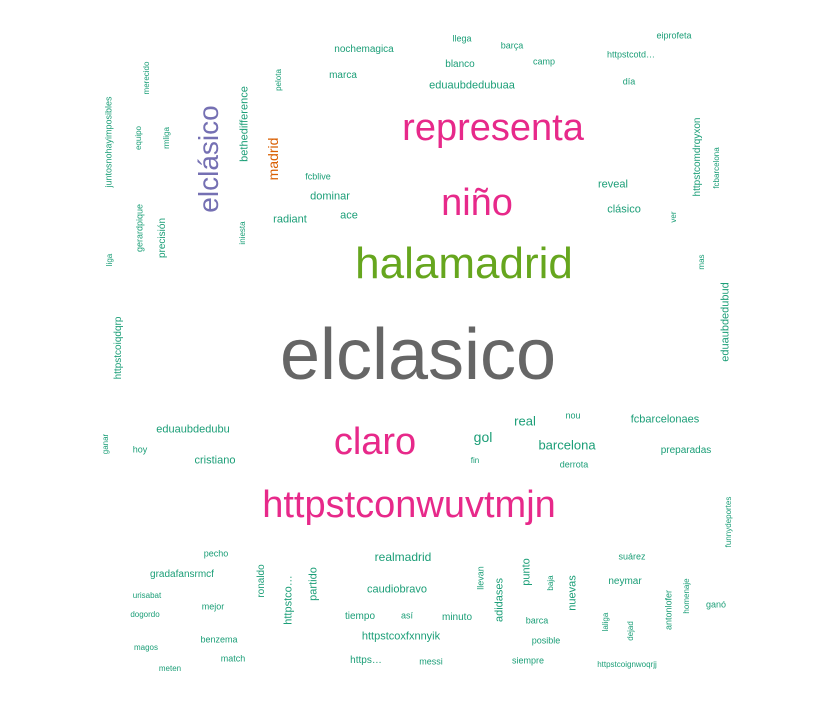 The height and width of the screenshot is (704, 837). What do you see at coordinates (483, 437) in the screenshot?
I see `word-gol: gol` at bounding box center [483, 437].